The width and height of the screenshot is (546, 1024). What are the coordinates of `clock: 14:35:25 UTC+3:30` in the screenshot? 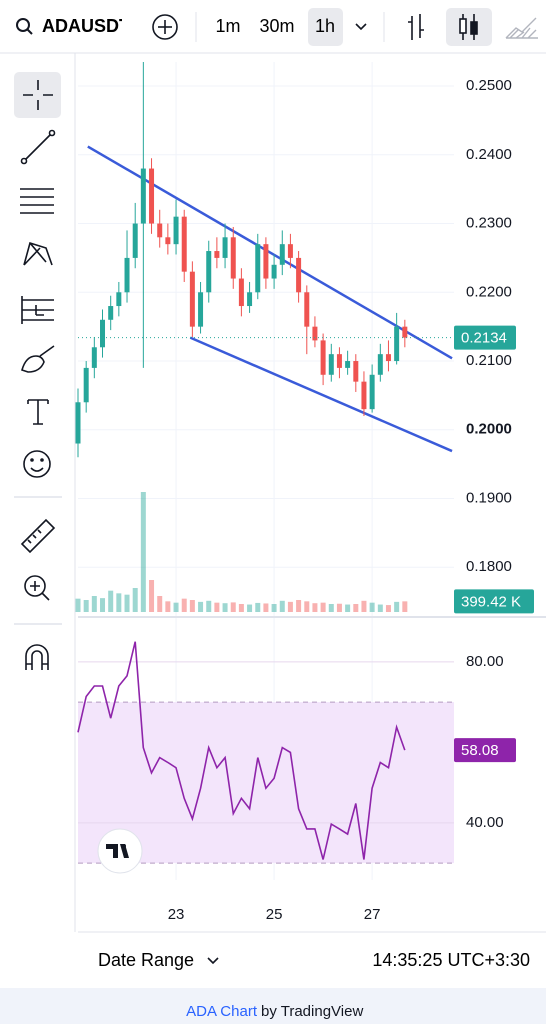 It's located at (451, 960).